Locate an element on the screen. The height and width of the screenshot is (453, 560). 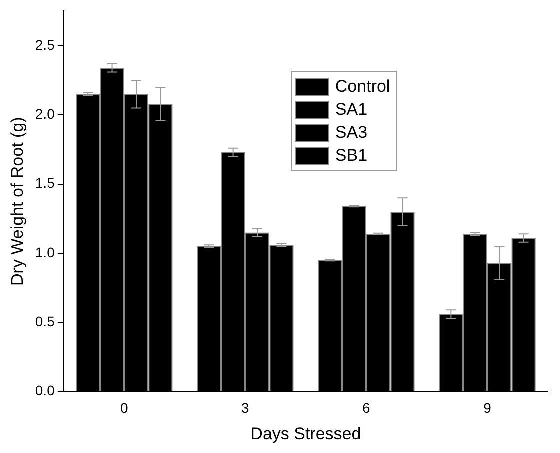
legend-label: SB1 is located at coordinates (351, 156).